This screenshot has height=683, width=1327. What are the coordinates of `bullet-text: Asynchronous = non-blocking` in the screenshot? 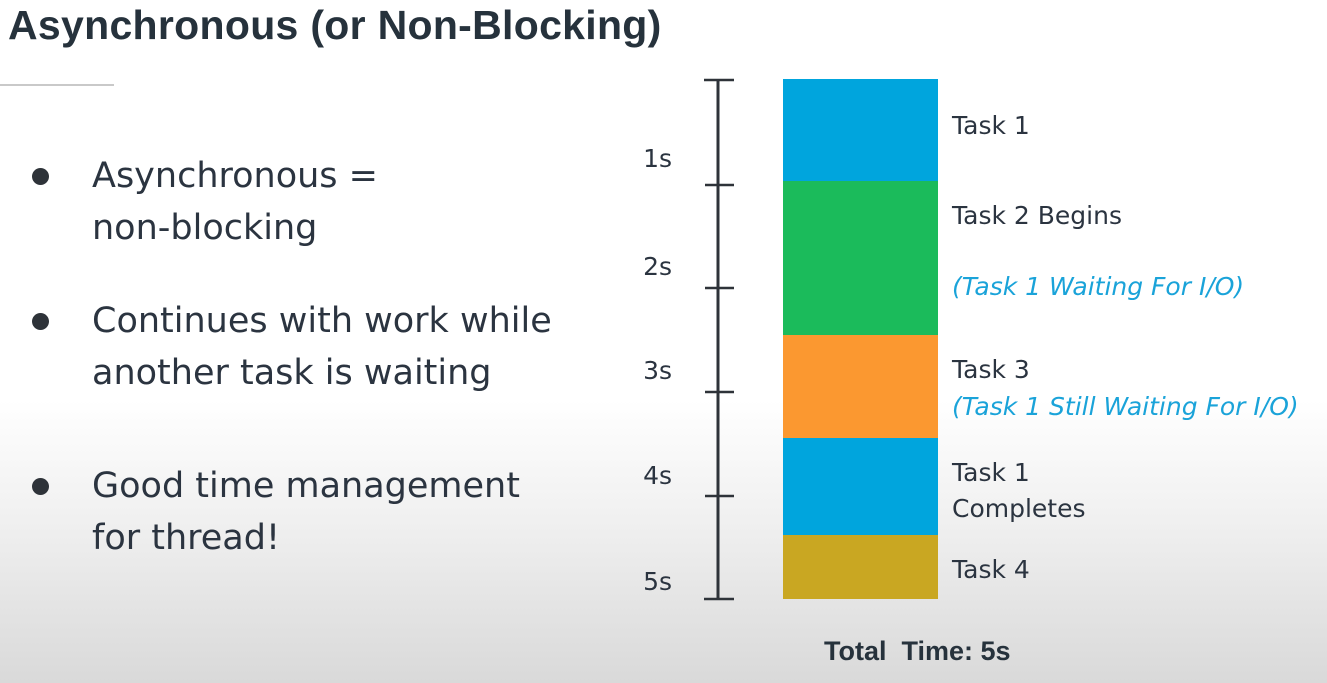 It's located at (235, 202).